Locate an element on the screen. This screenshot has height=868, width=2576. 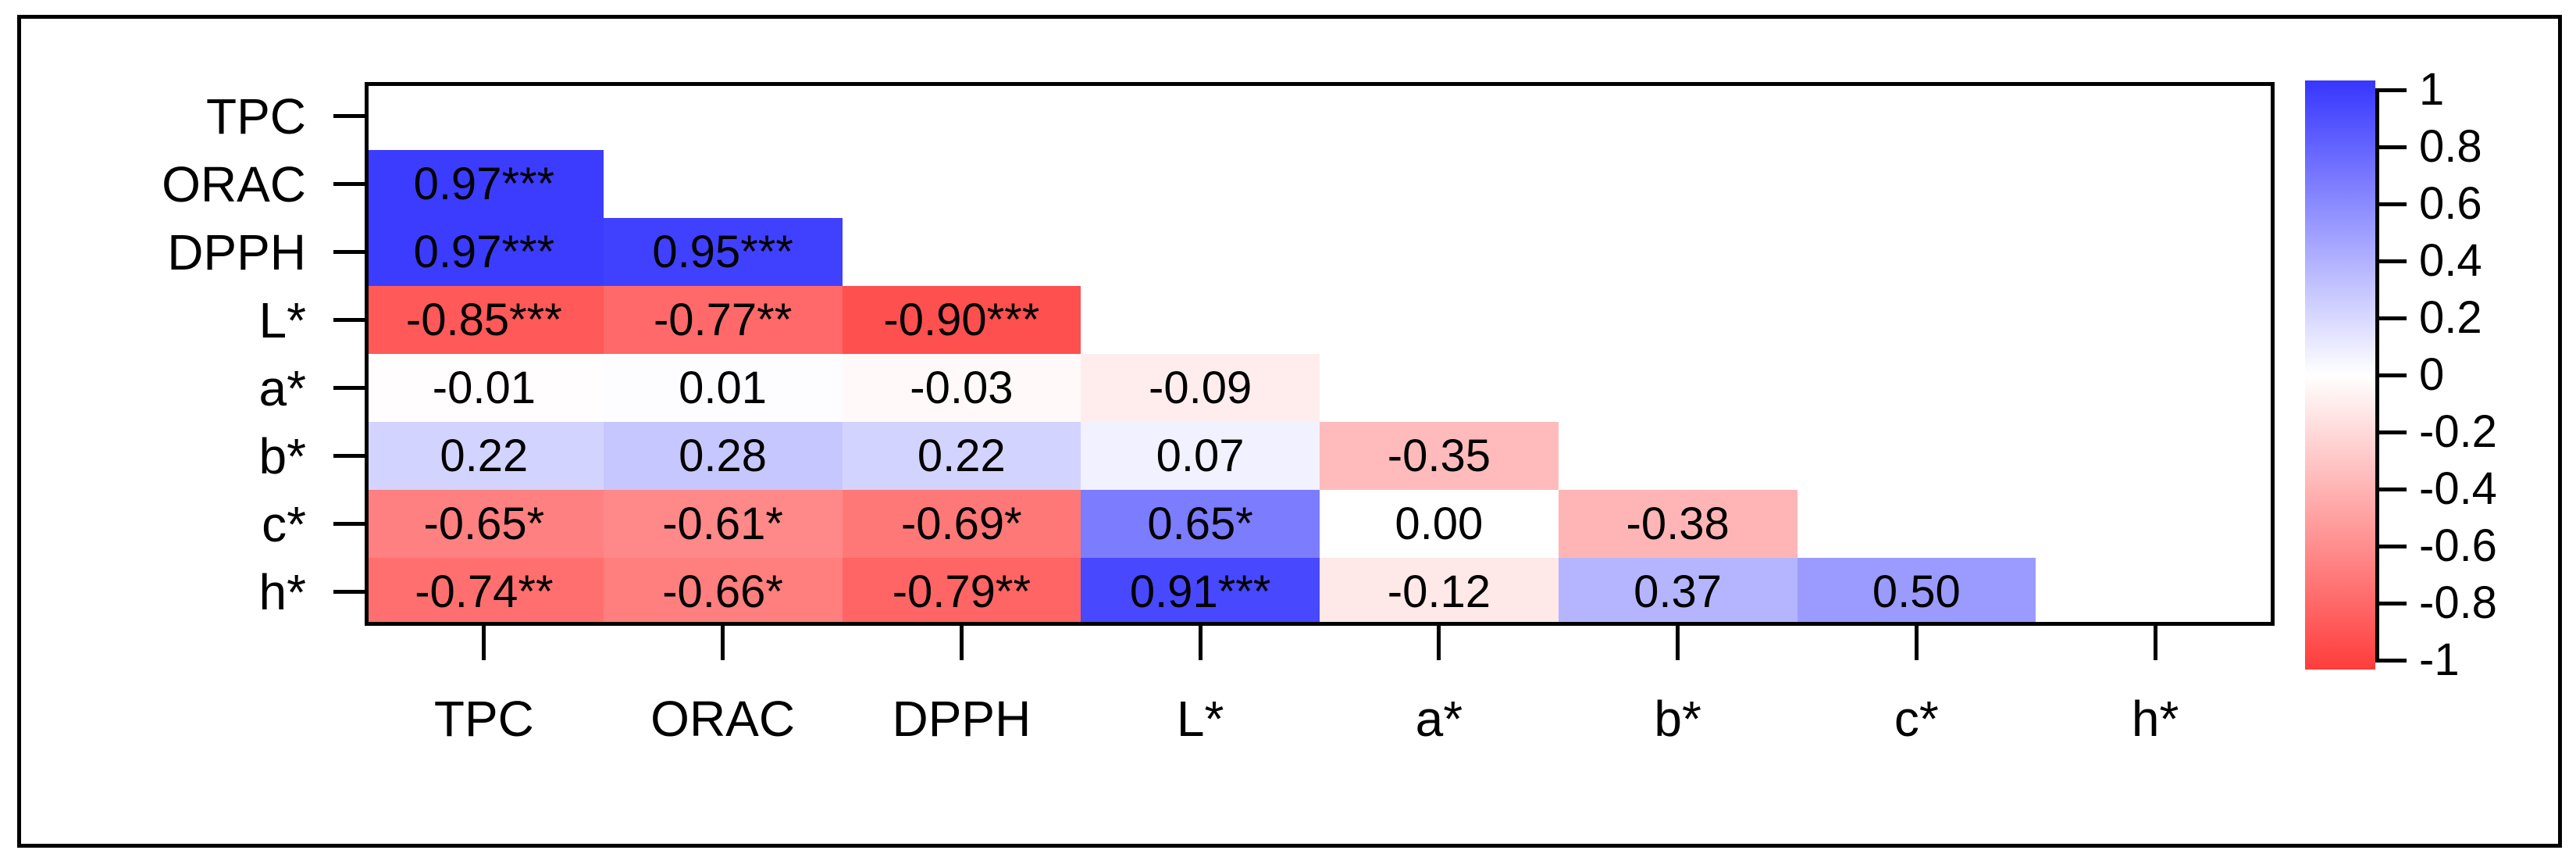
legend-tick-label: -0.6 is located at coordinates (2458, 545).